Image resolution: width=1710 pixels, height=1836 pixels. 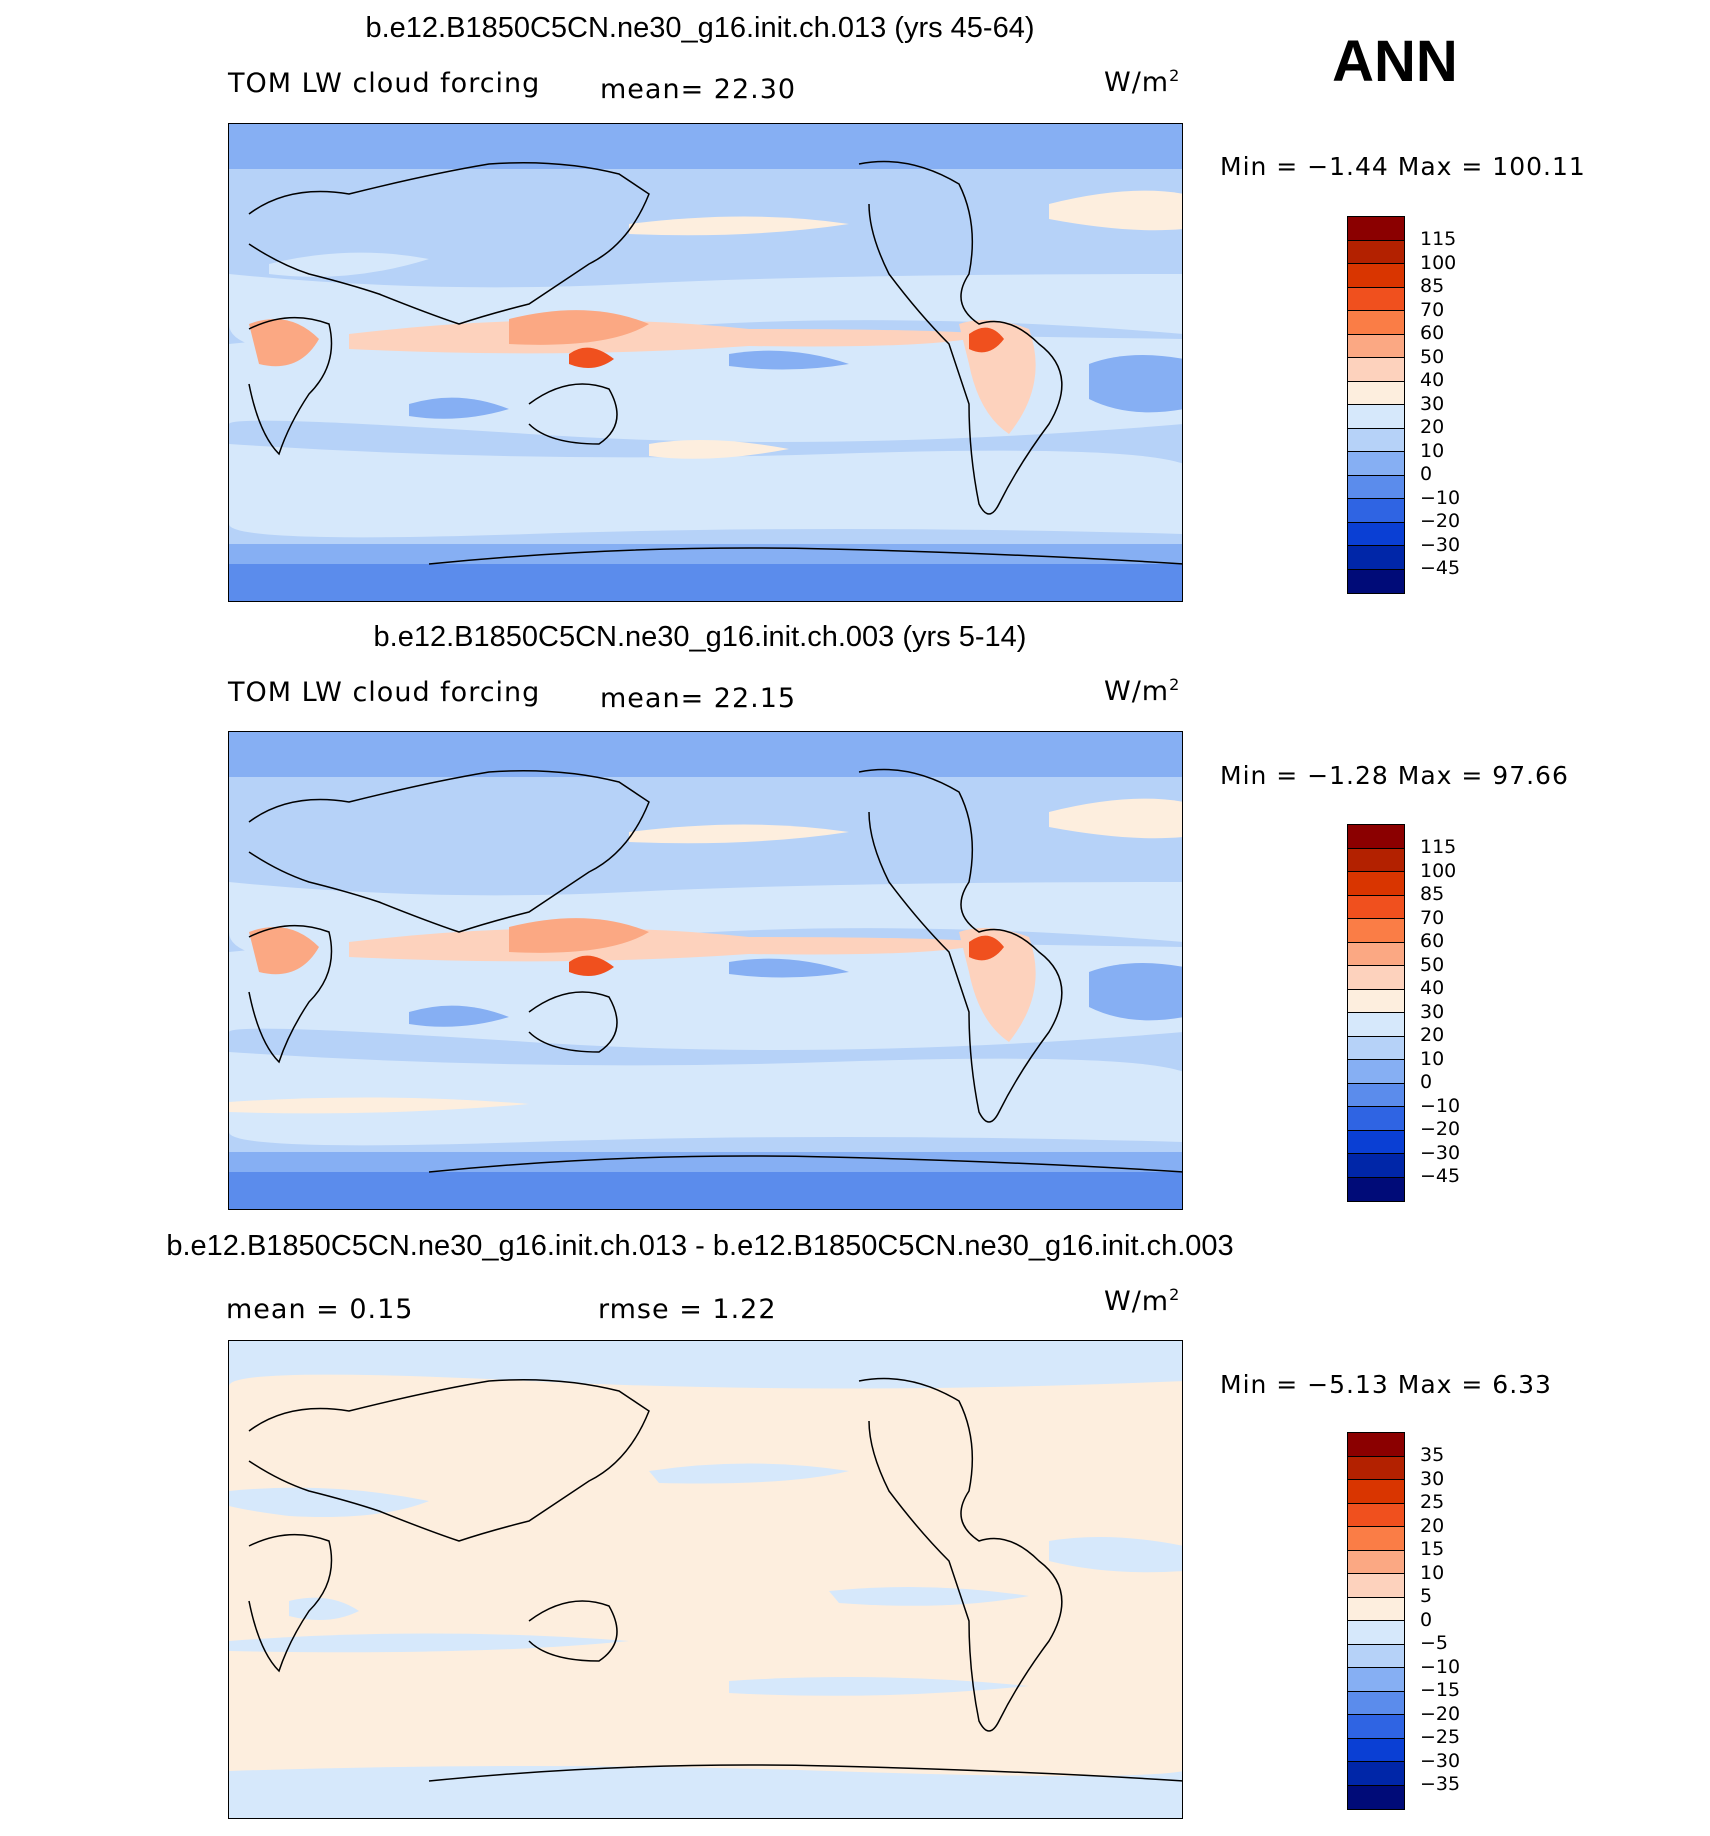 I want to click on colorbar-tick: −20, so click(x=1440, y=1129).